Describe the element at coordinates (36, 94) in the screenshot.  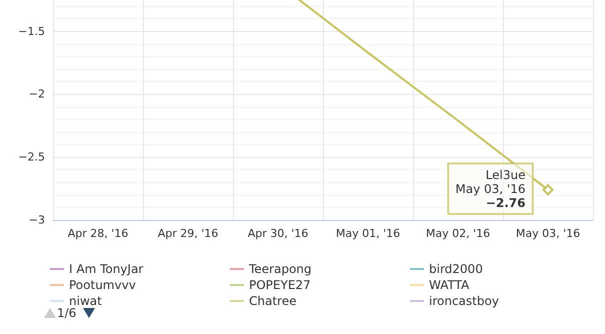
I see `y-tick-label: −2` at that location.